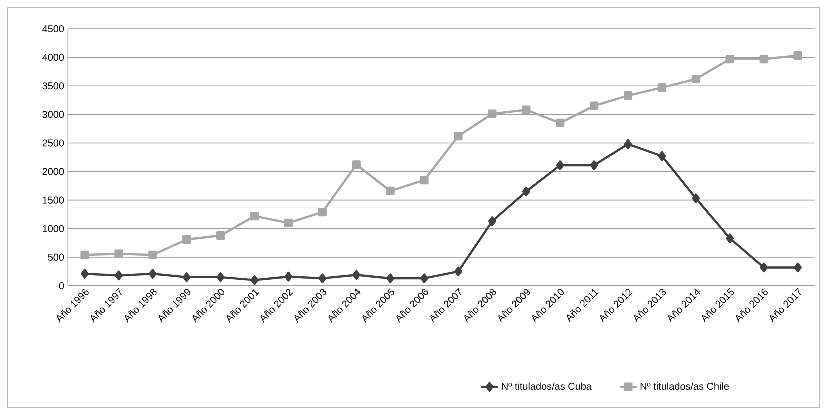 Image resolution: width=823 pixels, height=411 pixels. I want to click on legend-label: Nº titulados/as Cuba, so click(547, 386).